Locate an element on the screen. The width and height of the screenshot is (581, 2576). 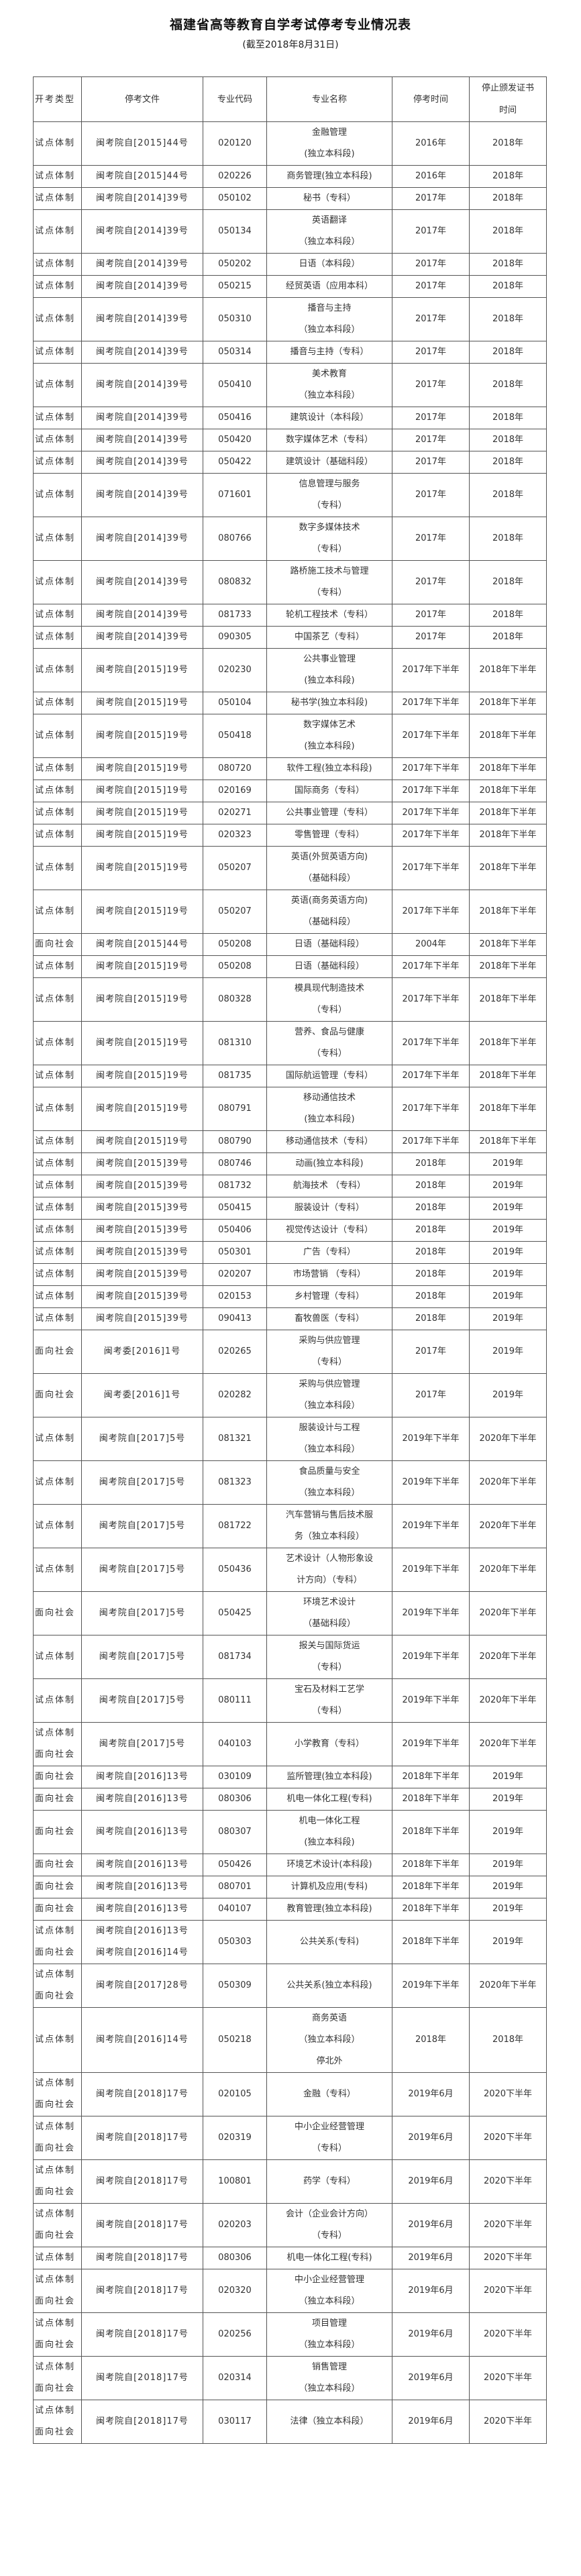
major-code-cell: 050314 is located at coordinates (235, 352).